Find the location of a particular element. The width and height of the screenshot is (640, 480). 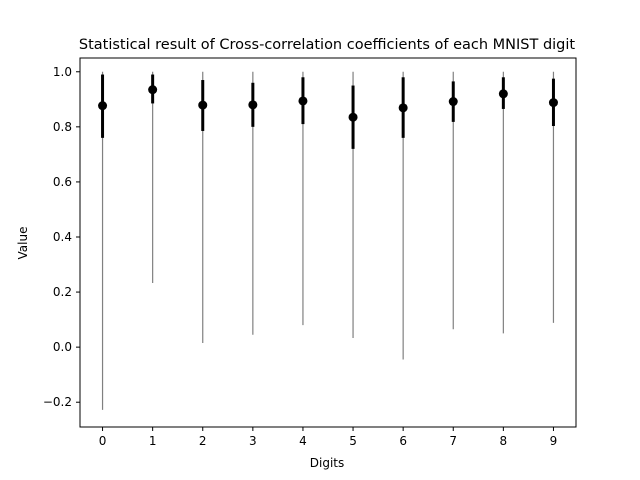

x-tick-label-7: 7 is located at coordinates (453, 441).